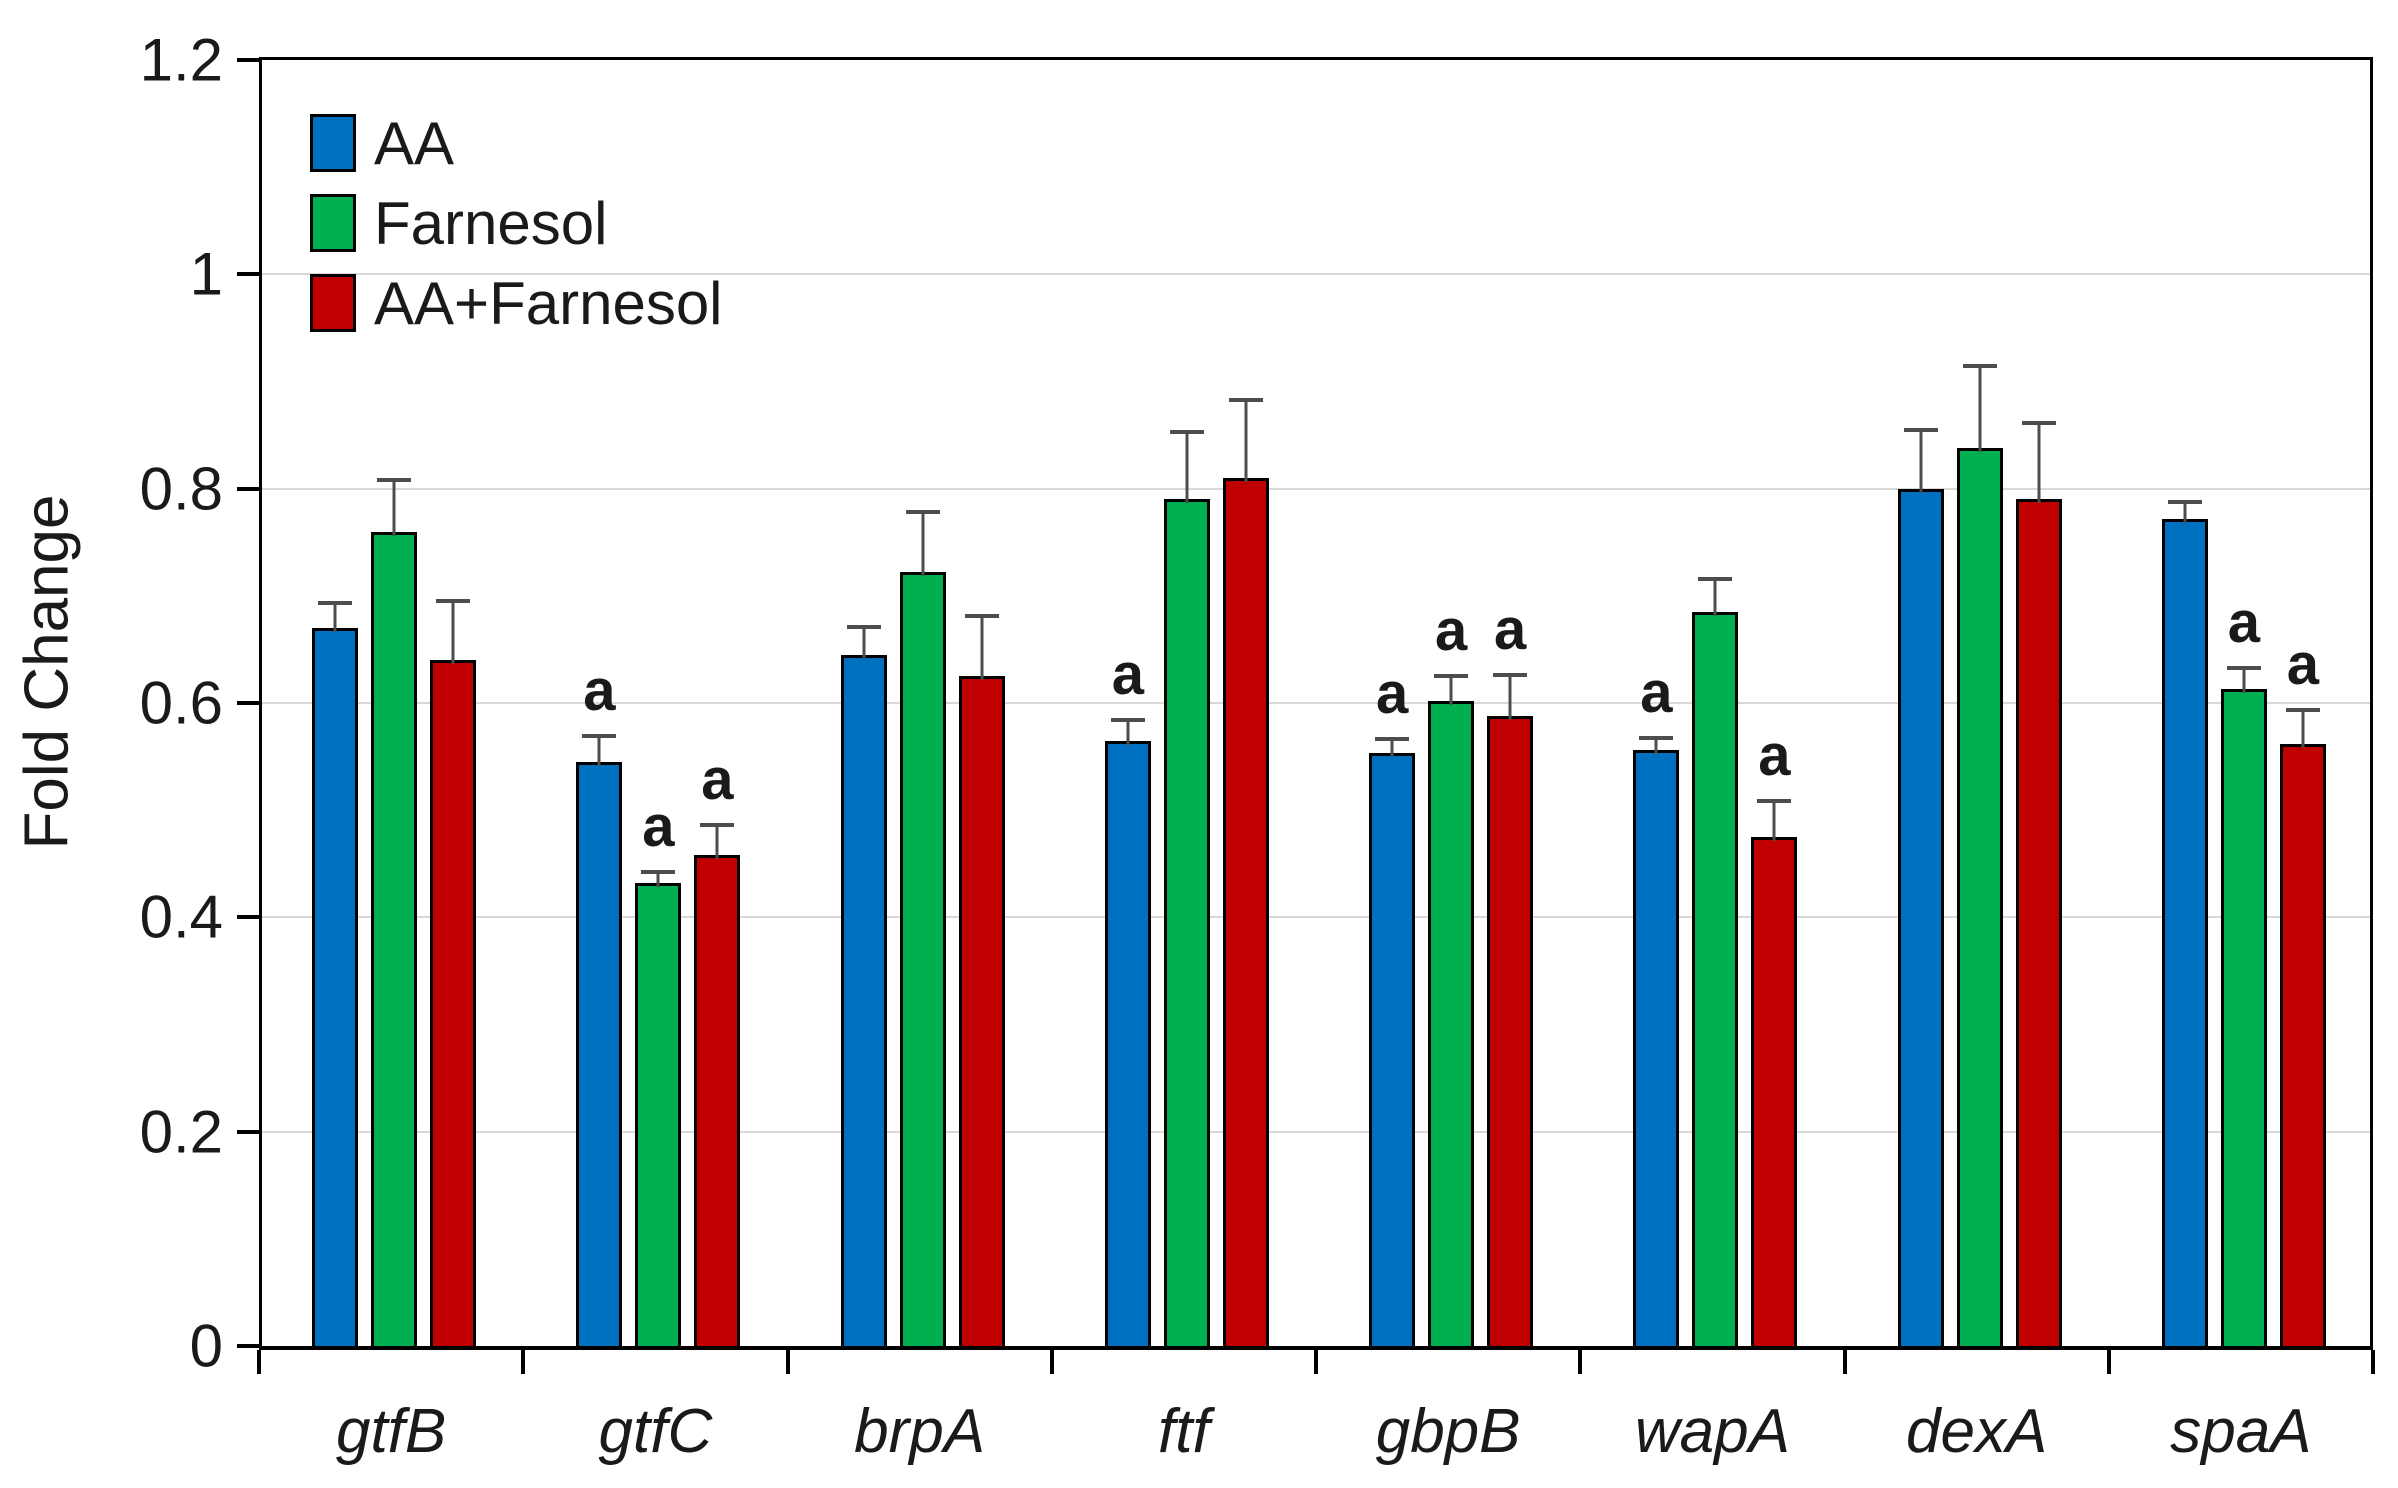  I want to click on error-bar-AA+Farnesol-ftf, so click(1245, 439).